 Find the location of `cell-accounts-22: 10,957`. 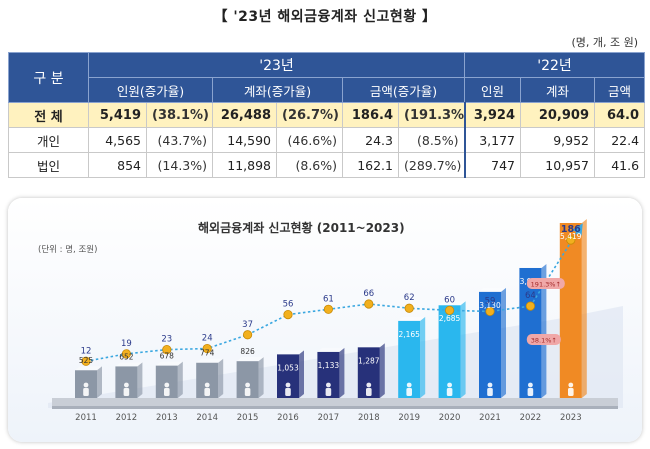

cell-accounts-22: 10,957 is located at coordinates (558, 165).